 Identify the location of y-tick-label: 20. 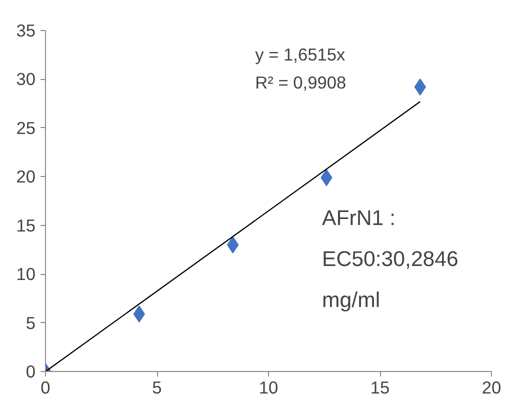
(26, 176).